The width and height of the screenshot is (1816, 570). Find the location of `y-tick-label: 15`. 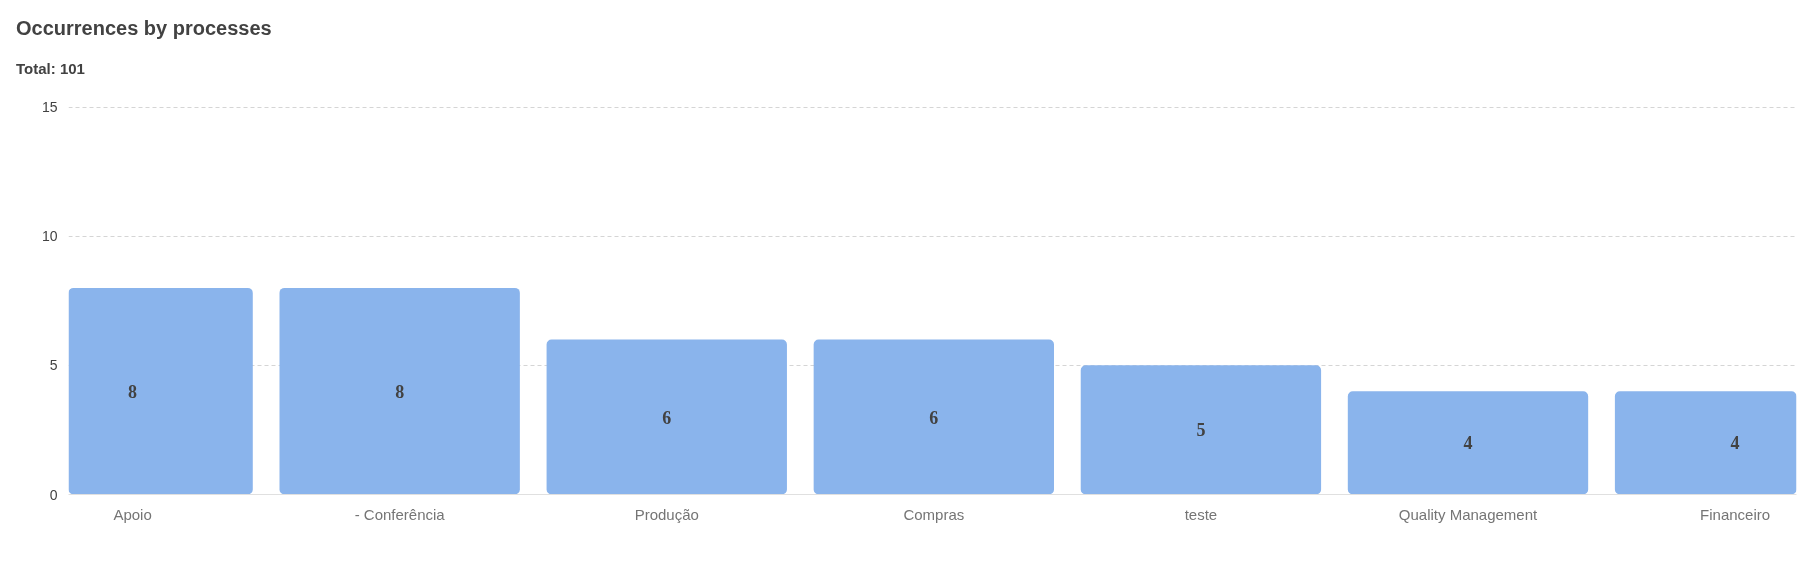

y-tick-label: 15 is located at coordinates (49, 107).